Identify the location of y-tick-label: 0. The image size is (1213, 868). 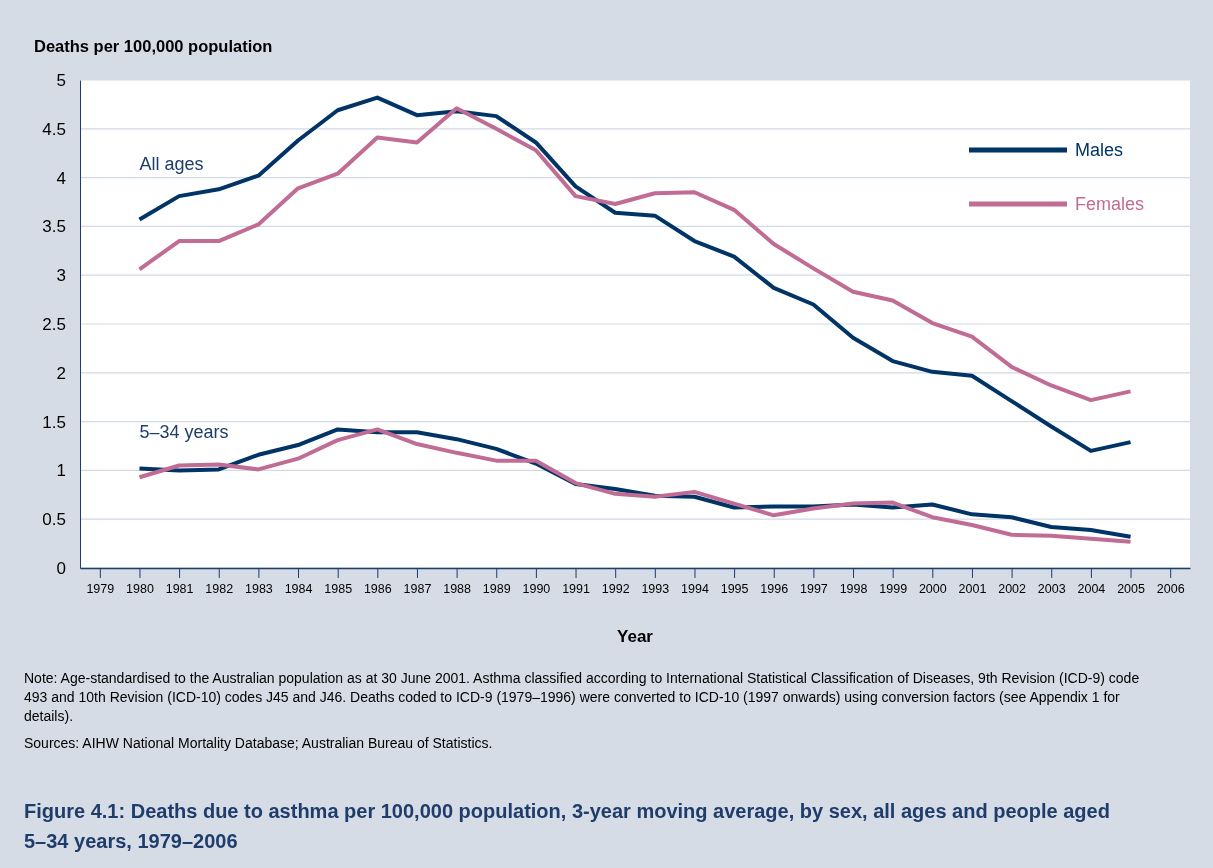
(61, 568).